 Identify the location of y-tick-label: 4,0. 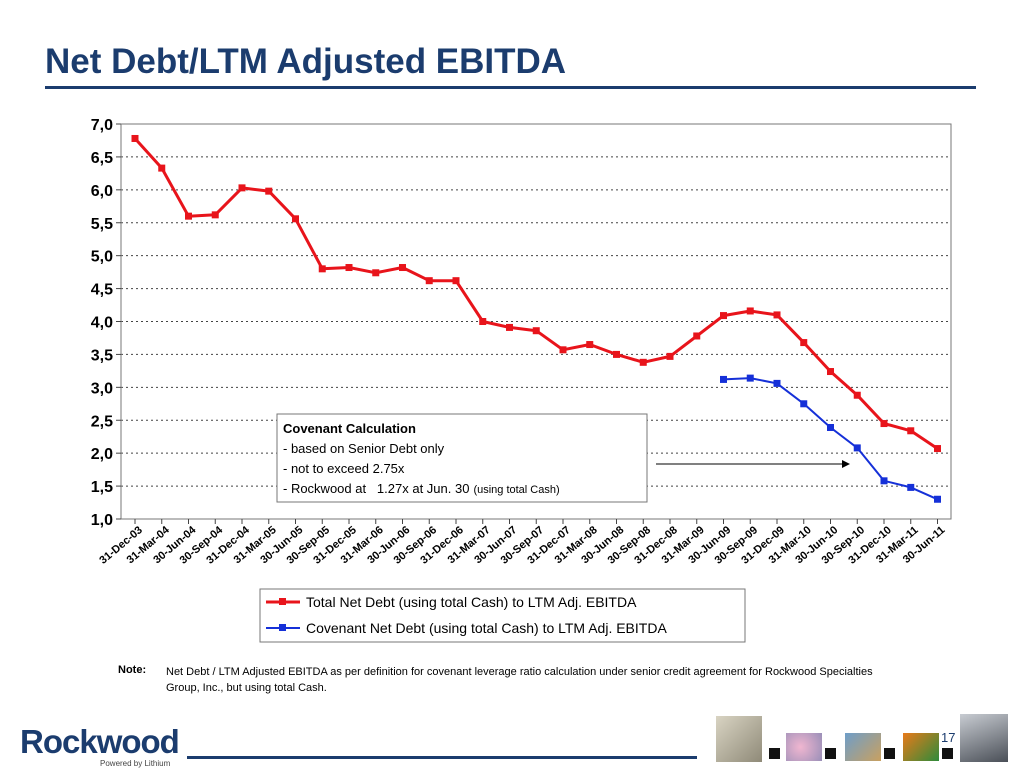
(102, 323).